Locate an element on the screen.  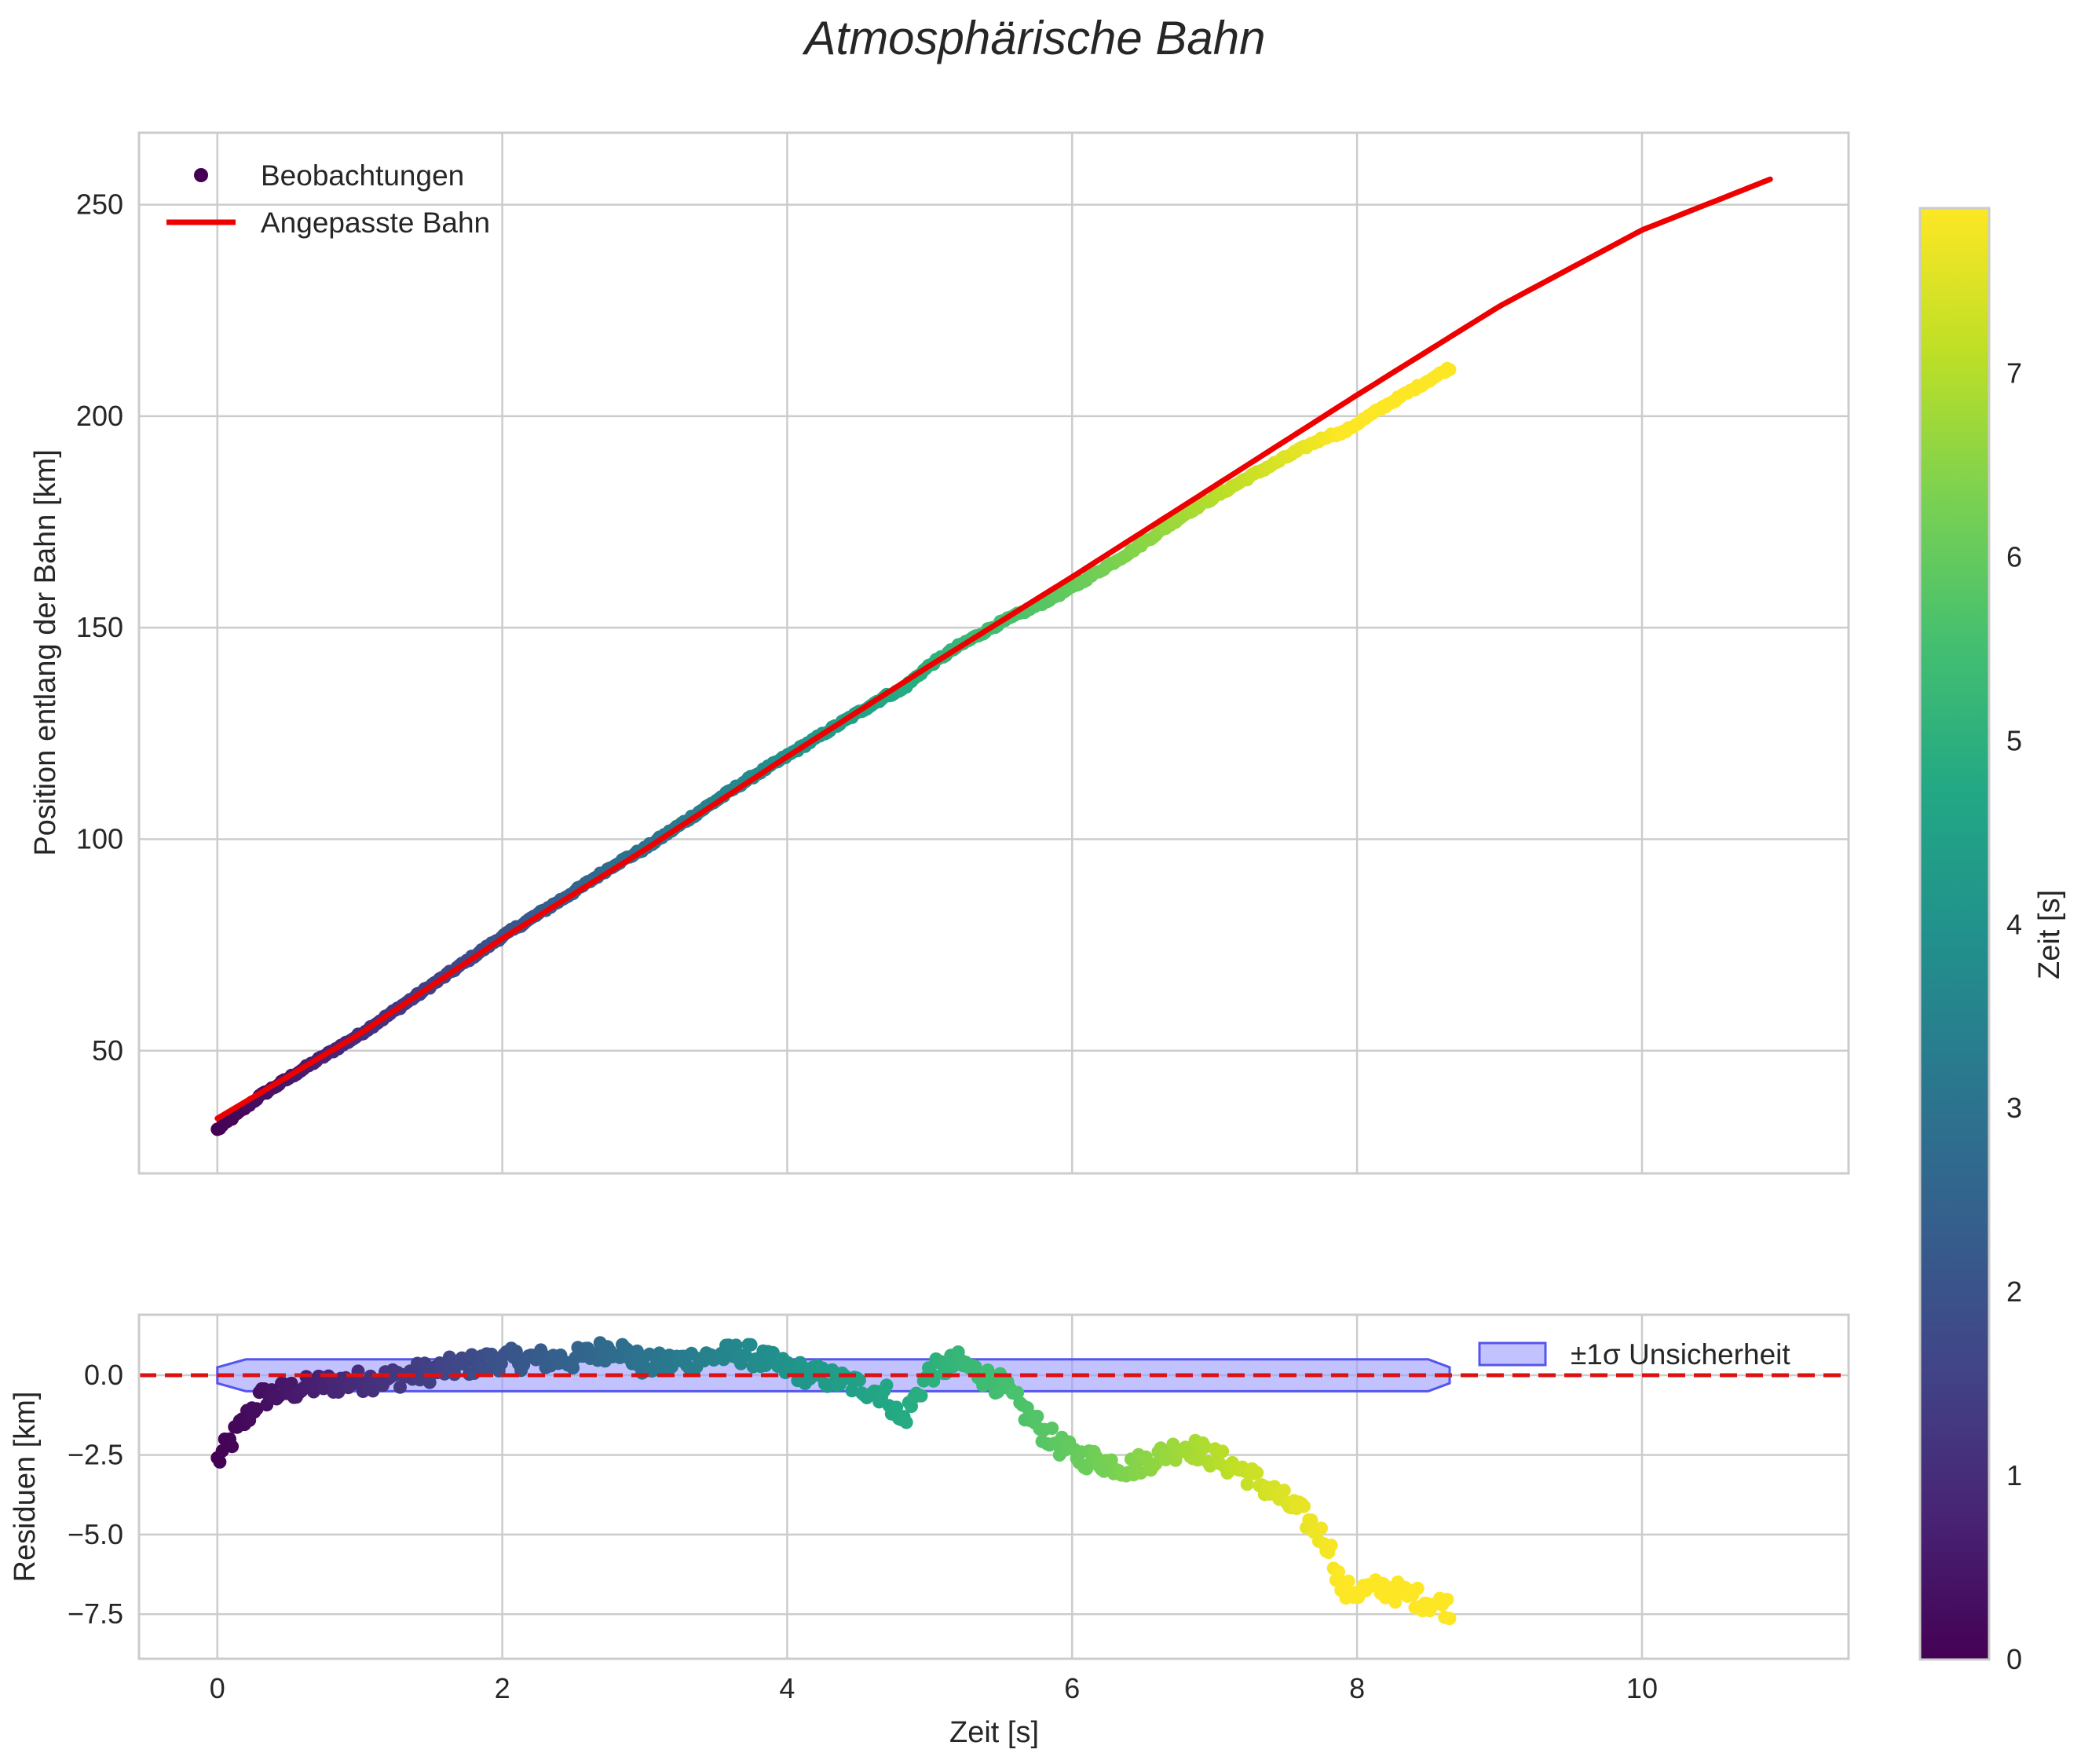
colorbar-tick-label: 1 is located at coordinates (2014, 1475).